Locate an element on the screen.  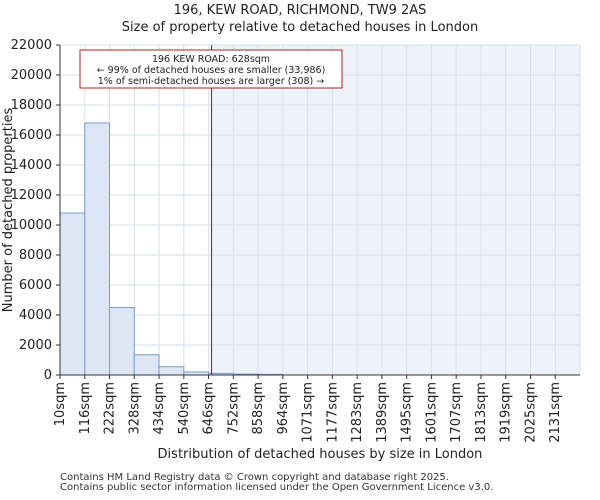
x-tick-label: 10sqm is located at coordinates (60, 404).